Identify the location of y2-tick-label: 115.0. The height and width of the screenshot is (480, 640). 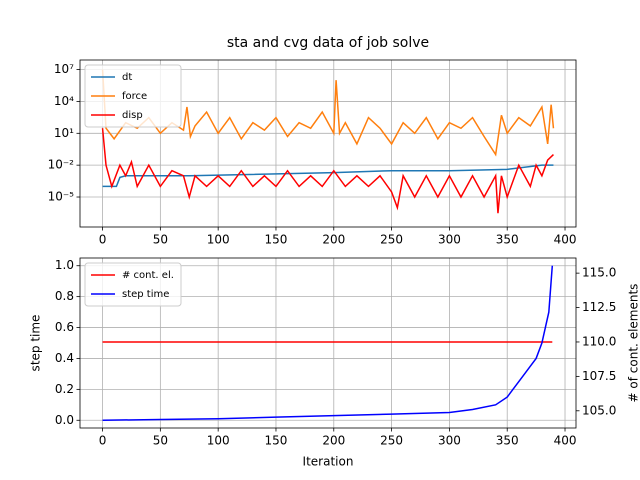
(599, 273).